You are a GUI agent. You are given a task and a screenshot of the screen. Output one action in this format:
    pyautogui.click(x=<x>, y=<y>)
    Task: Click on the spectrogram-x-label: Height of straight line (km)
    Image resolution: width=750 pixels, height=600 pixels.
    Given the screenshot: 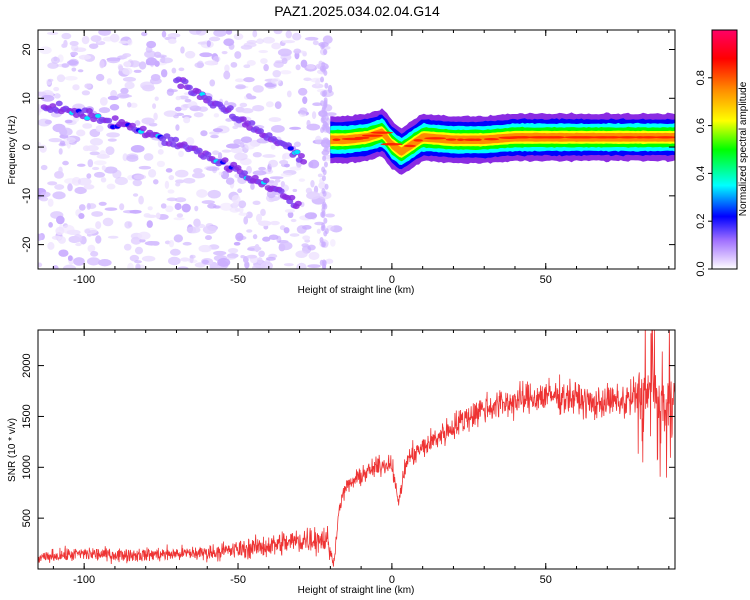 What is the action you would take?
    pyautogui.click(x=356, y=290)
    